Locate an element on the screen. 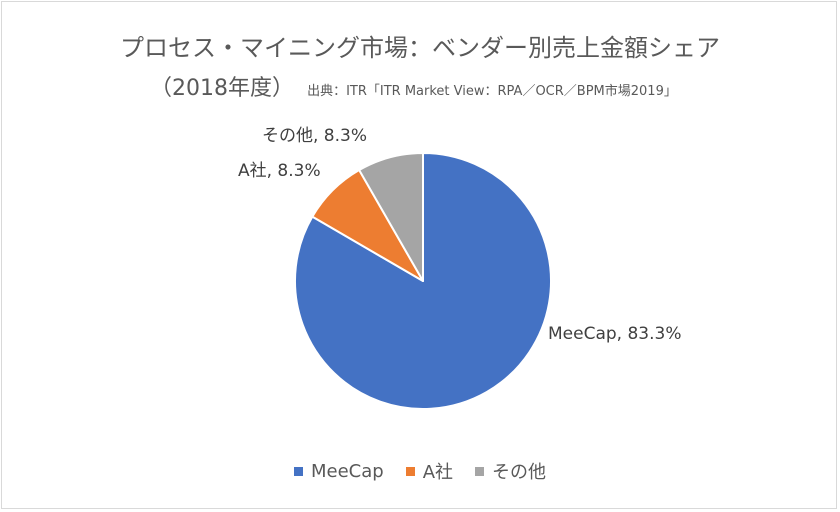  legend-label: その他 is located at coordinates (519, 472).